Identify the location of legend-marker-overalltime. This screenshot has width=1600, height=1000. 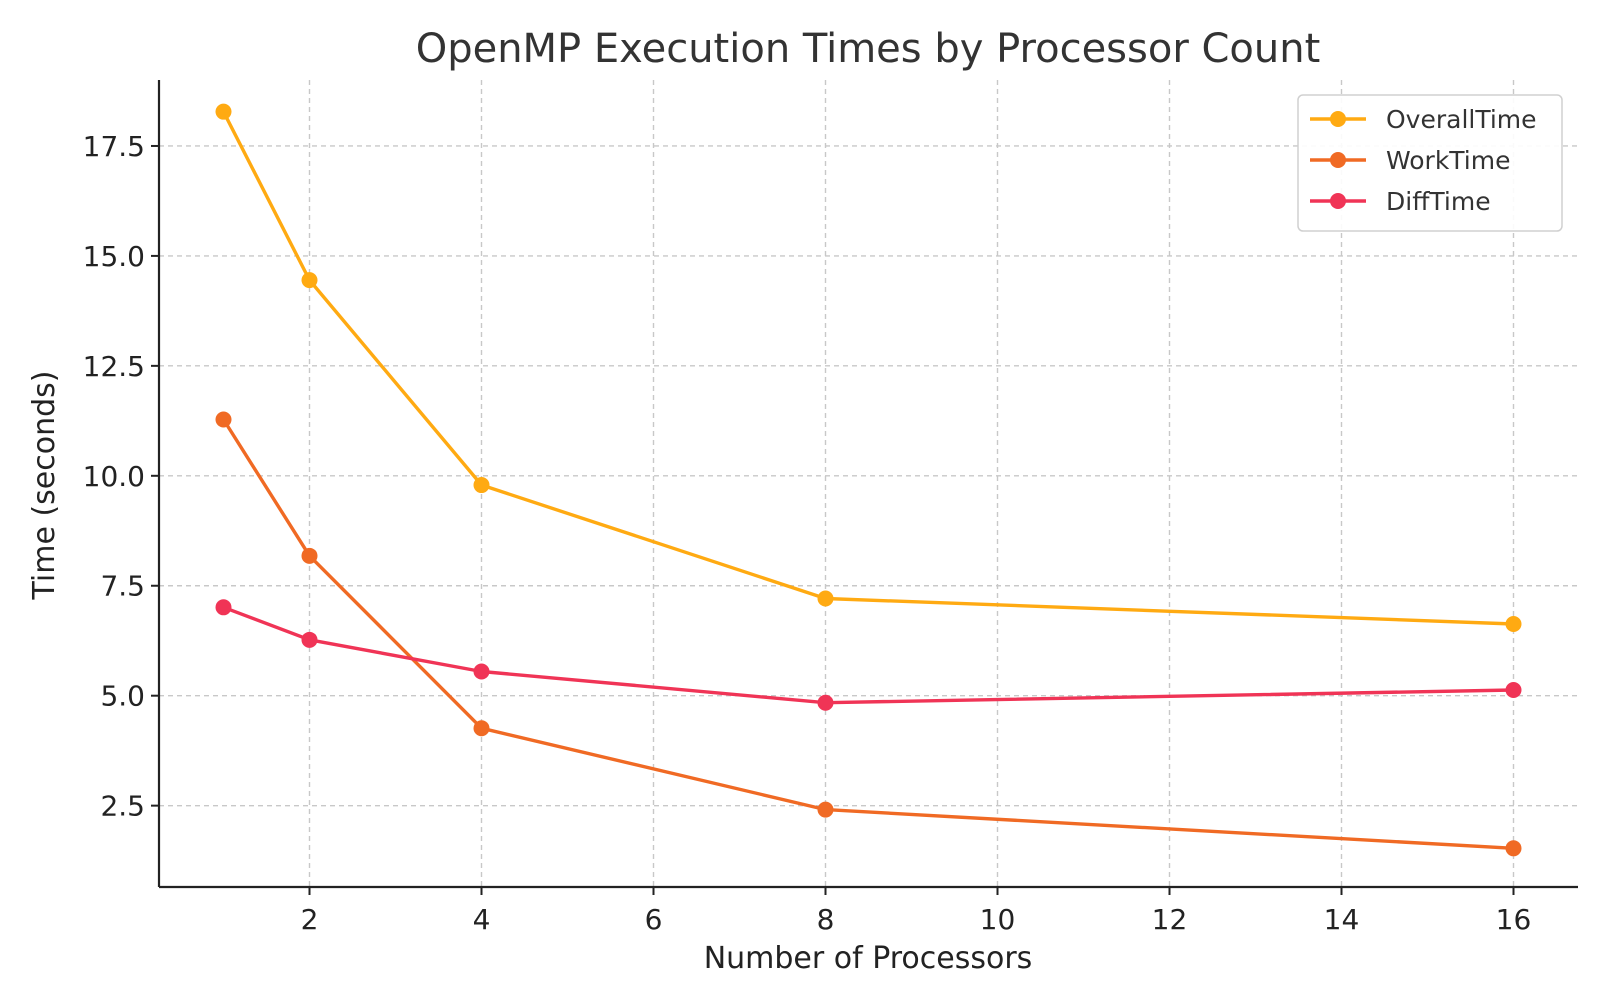
(1338, 119).